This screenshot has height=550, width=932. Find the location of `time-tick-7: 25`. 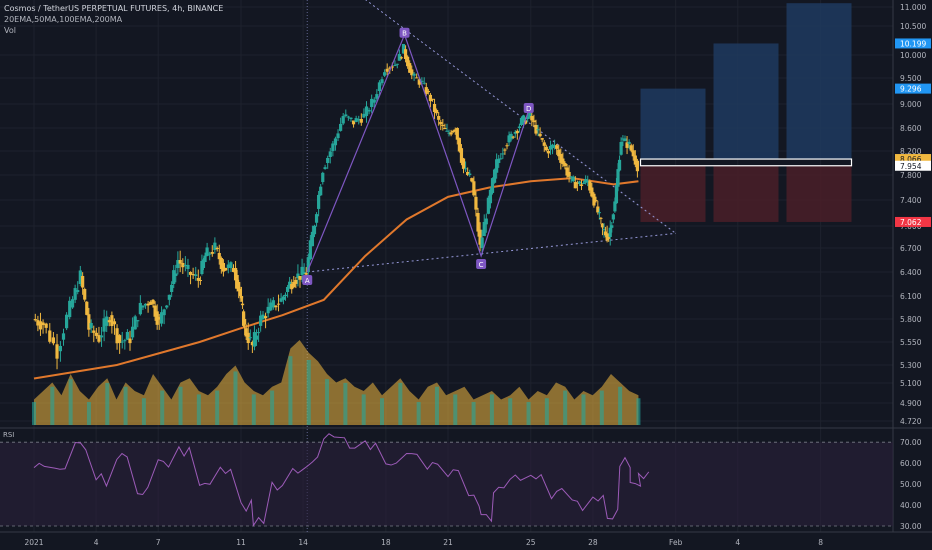

time-tick-7: 25 is located at coordinates (531, 542).